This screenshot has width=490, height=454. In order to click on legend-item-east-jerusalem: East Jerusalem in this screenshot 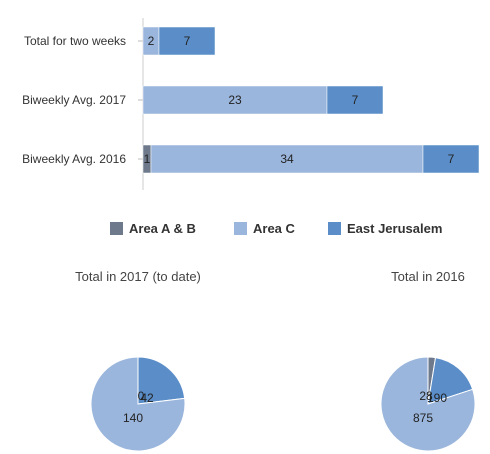, I will do `click(385, 228)`.